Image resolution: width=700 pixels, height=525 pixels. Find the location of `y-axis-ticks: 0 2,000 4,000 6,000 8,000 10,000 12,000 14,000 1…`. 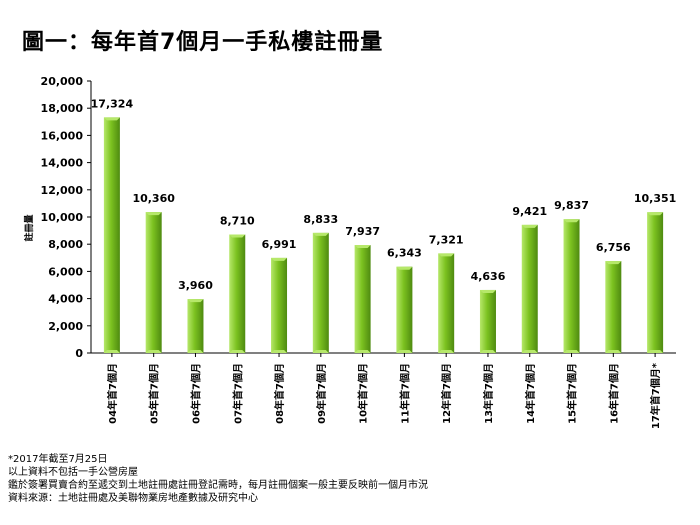

y-axis-ticks: 0 2,000 4,000 6,000 8,000 10,000 12,000 14,000 1… is located at coordinates (66, 217).